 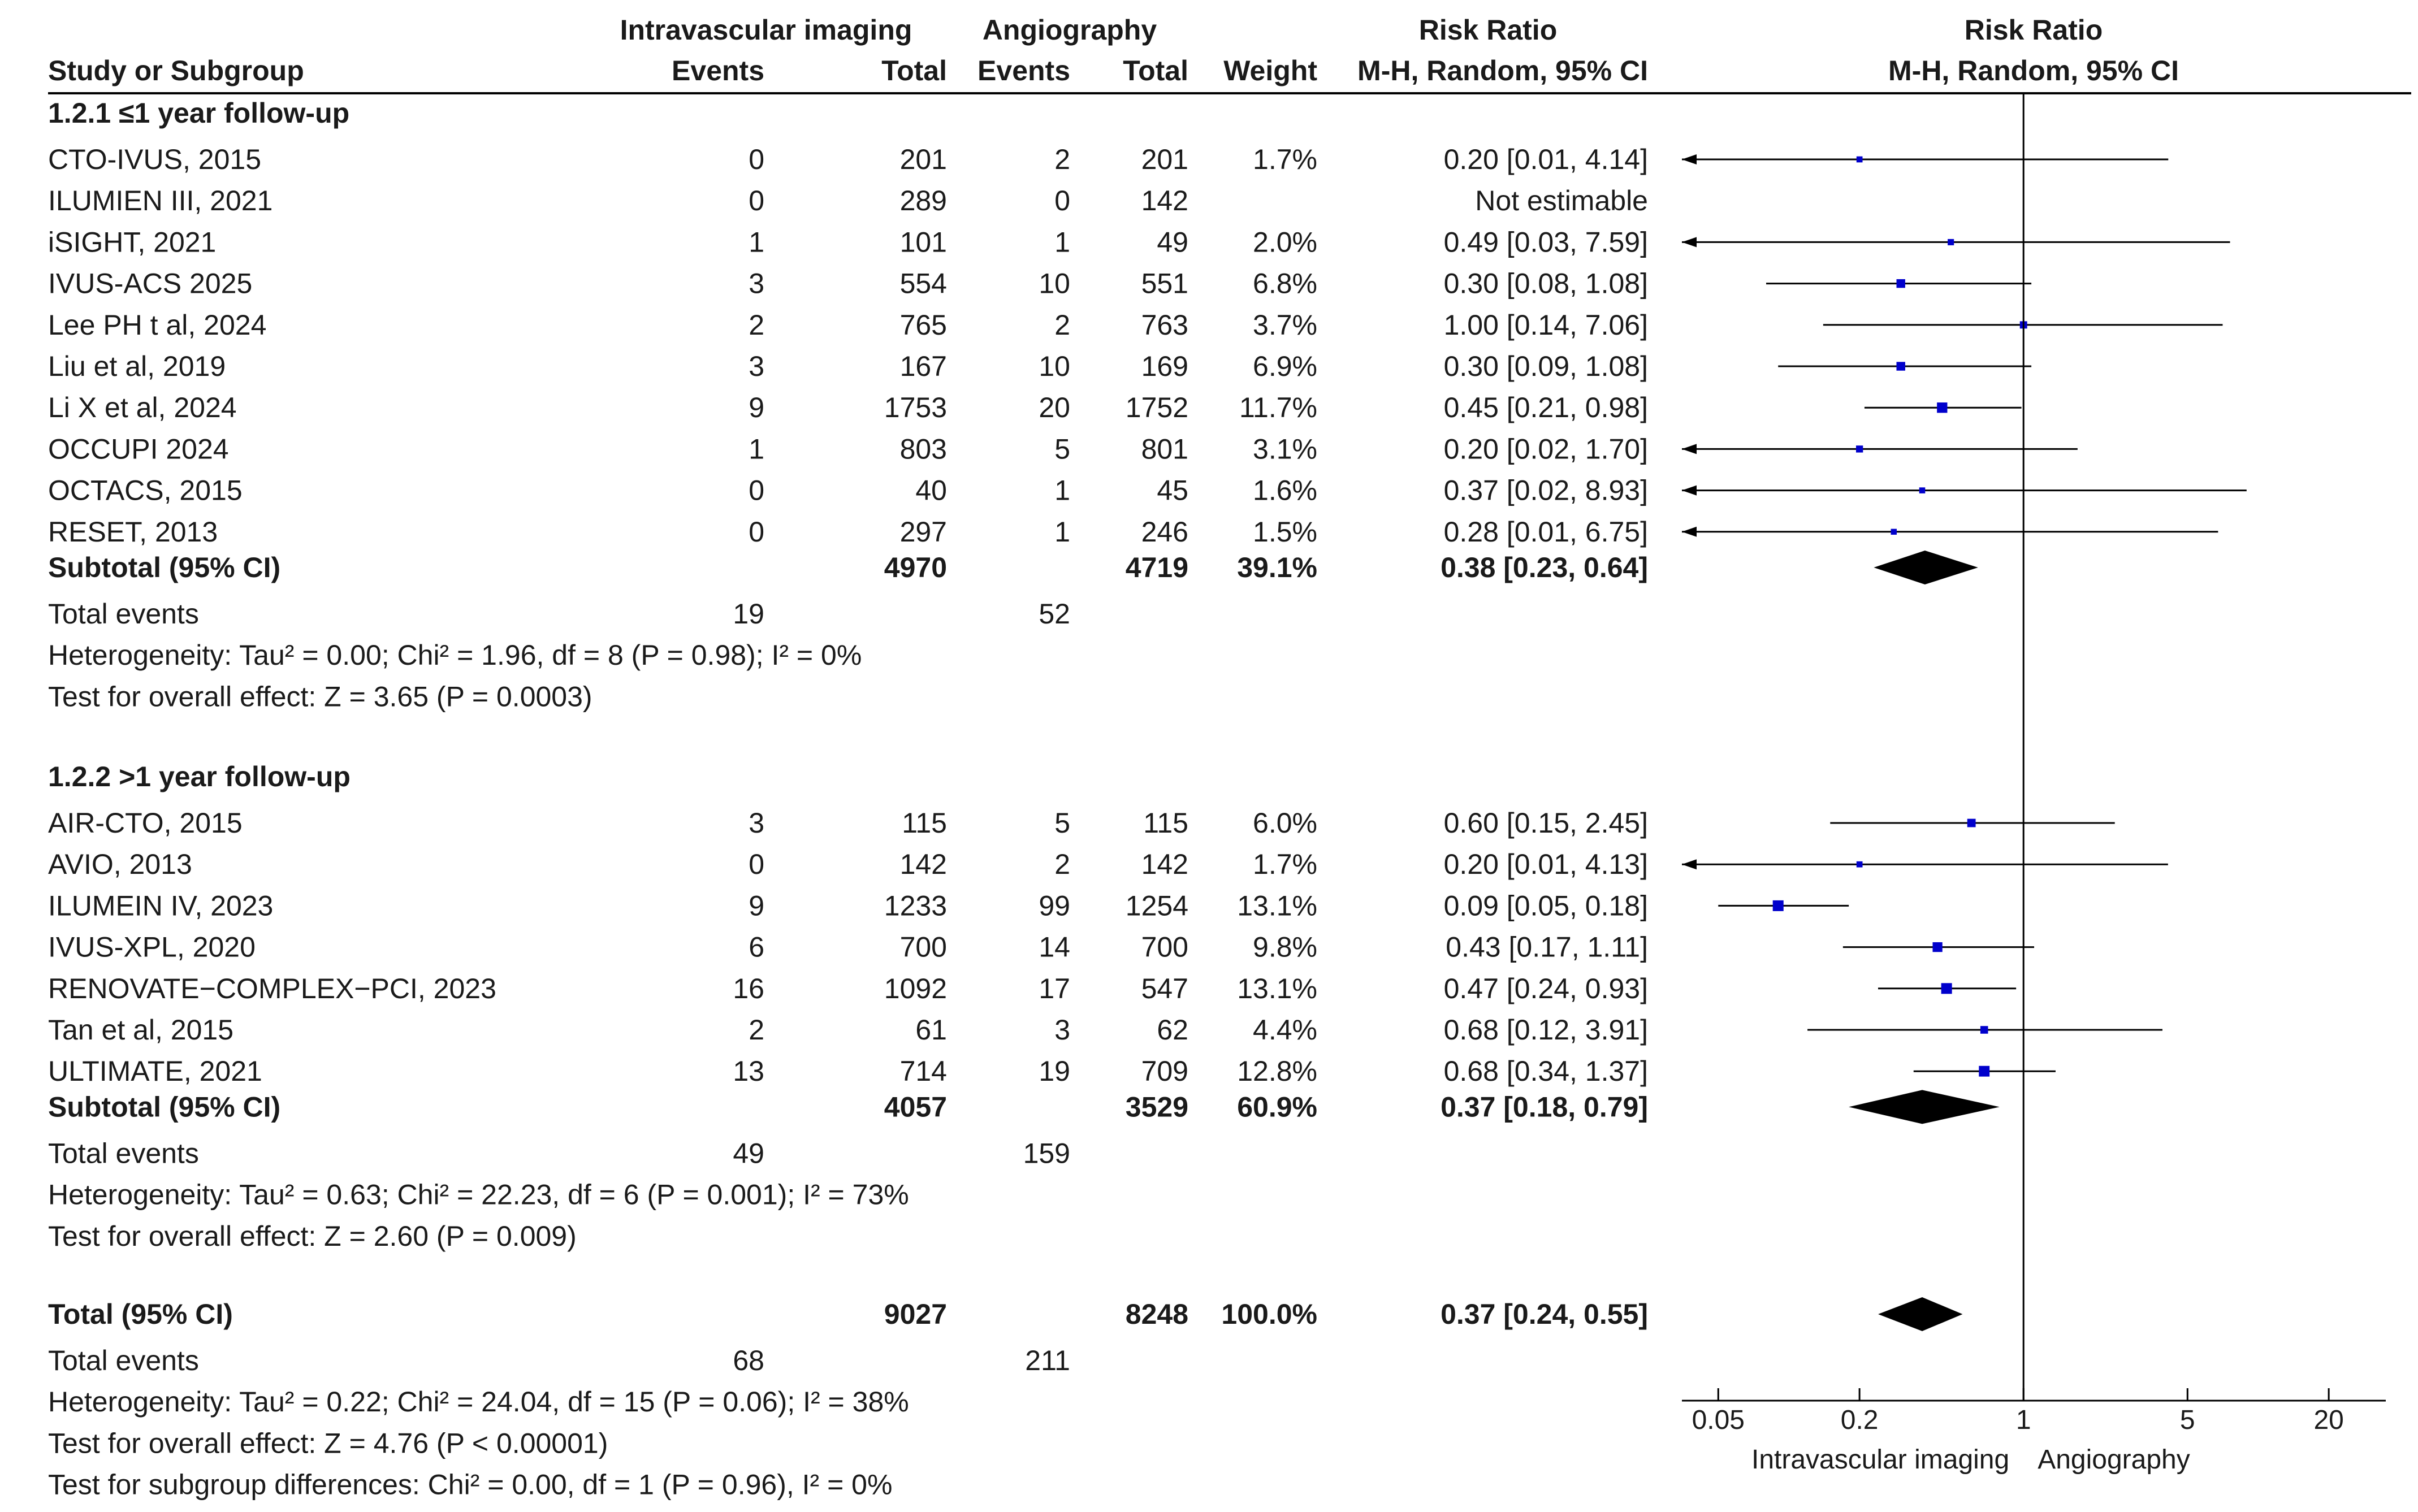 I want to click on events-ctrl: 10, so click(x=1054, y=366).